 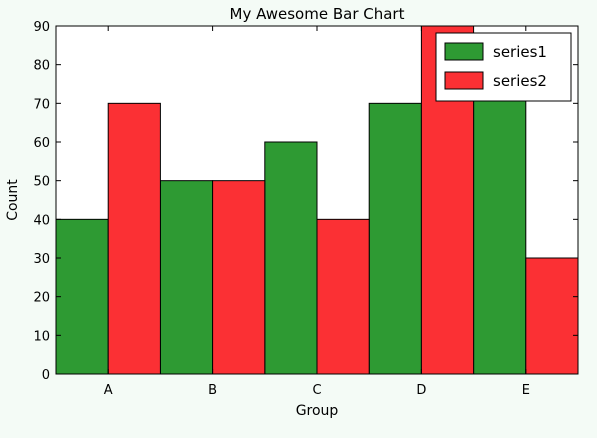 What do you see at coordinates (82, 296) in the screenshot?
I see `bar-series1-A` at bounding box center [82, 296].